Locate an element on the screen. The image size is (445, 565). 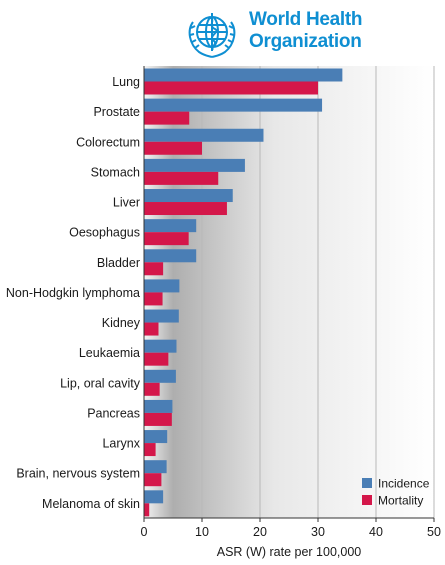
legend-incidence-label: Incidence is located at coordinates (404, 484).